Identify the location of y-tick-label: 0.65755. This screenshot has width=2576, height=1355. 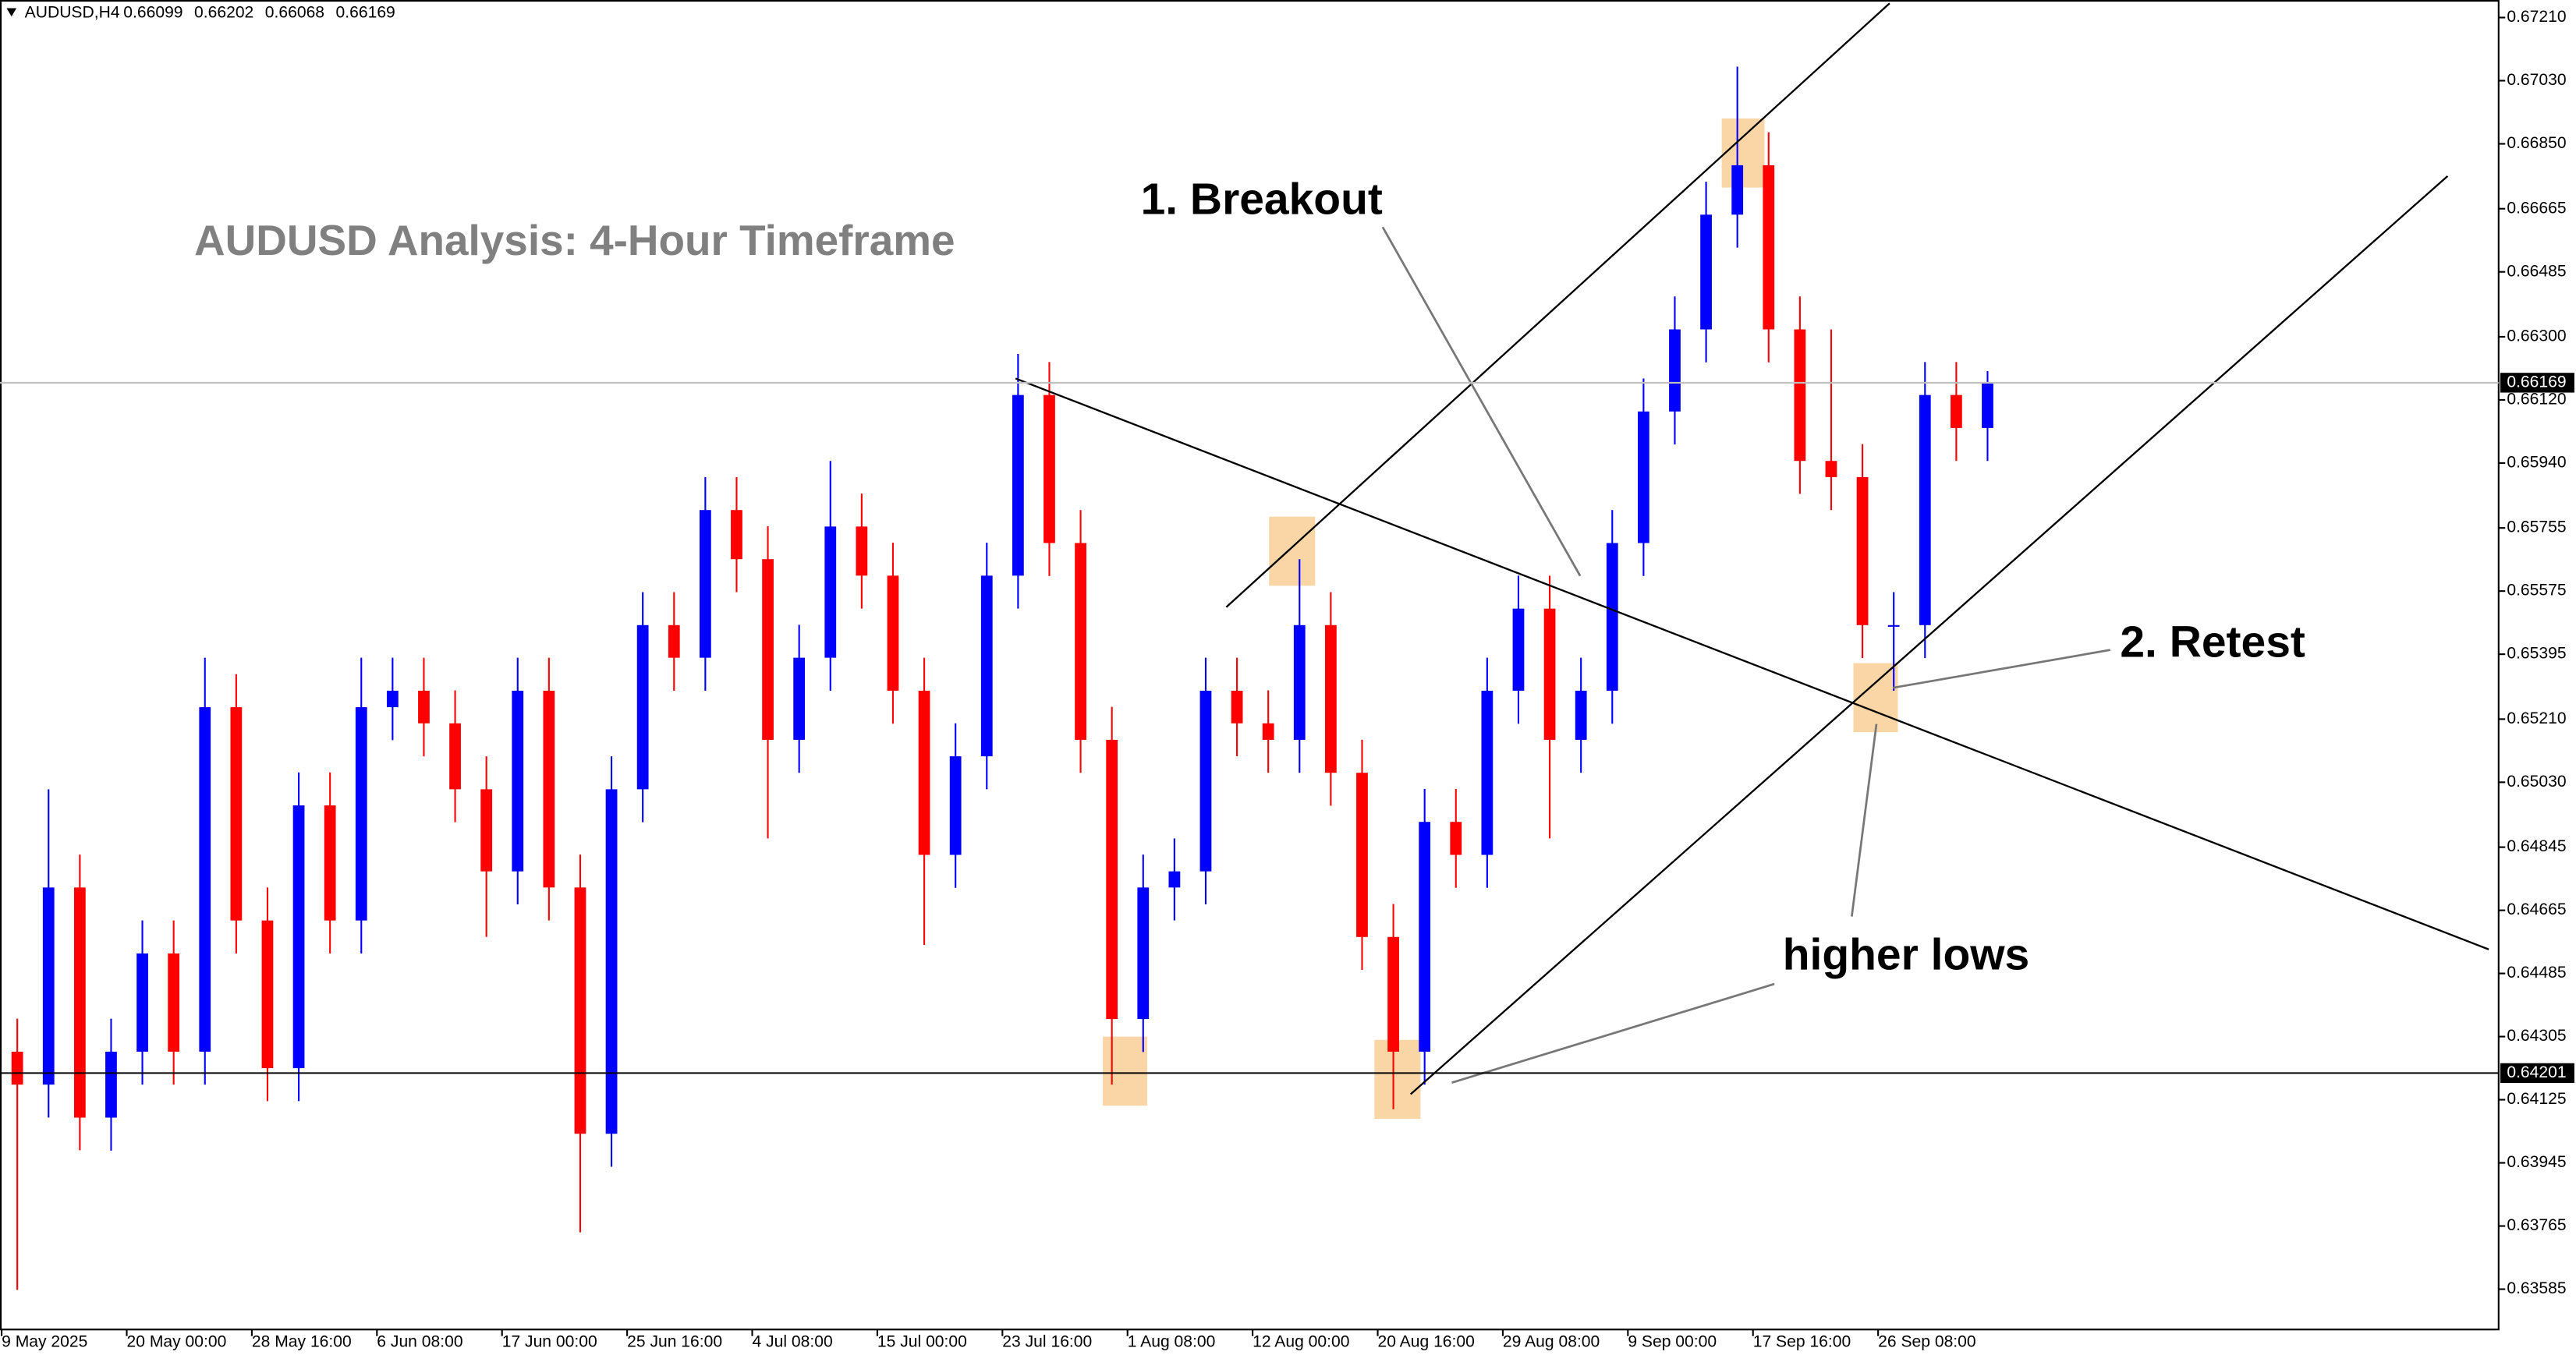
(2536, 527).